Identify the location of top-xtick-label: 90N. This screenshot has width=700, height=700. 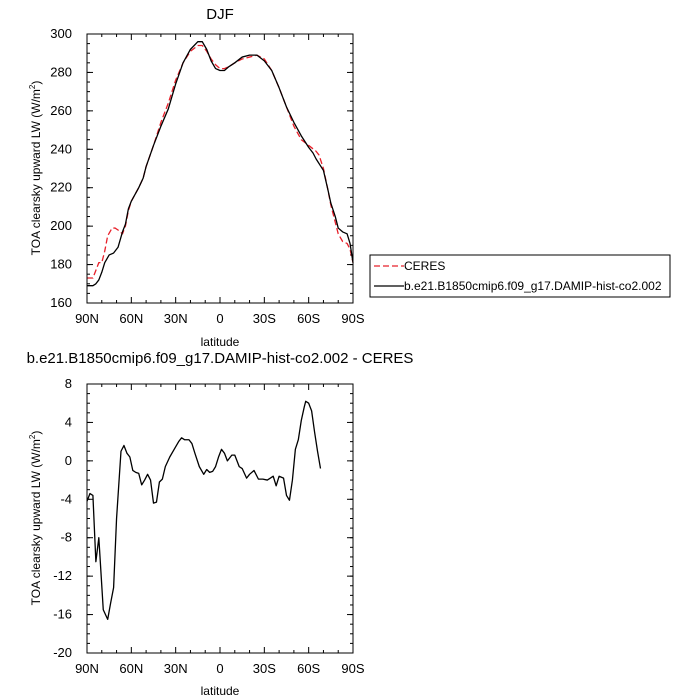
(87, 318).